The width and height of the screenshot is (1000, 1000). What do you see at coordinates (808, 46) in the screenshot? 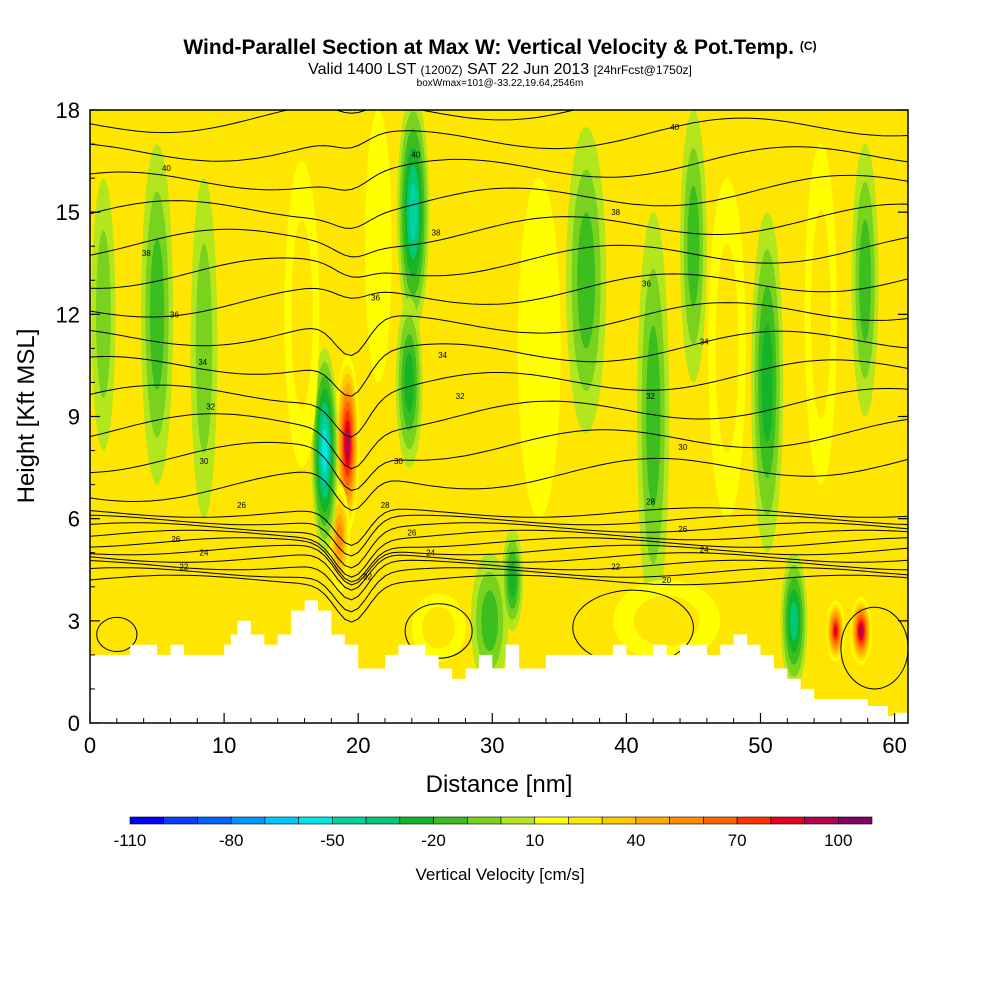
I see `copyright-mark: (C)` at bounding box center [808, 46].